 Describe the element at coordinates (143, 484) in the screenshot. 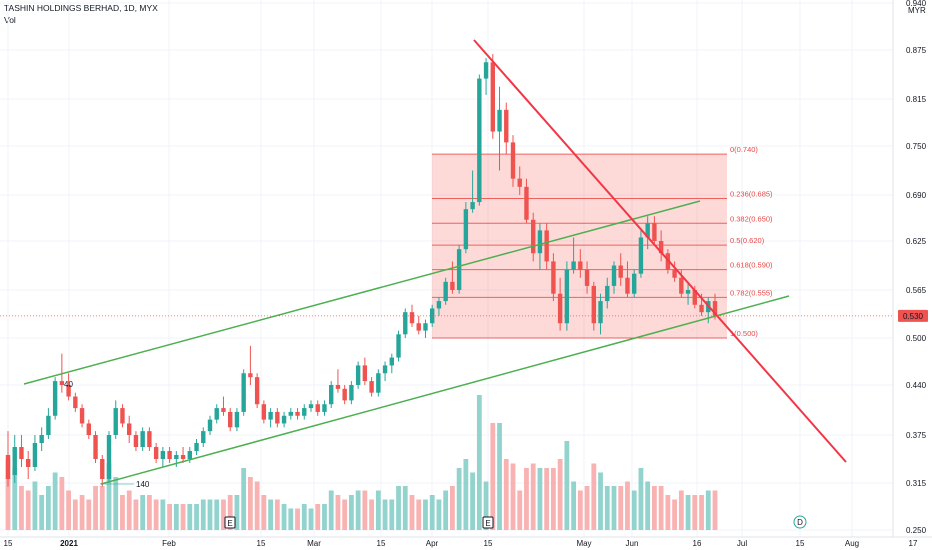

I see `annotation-label: 140` at that location.